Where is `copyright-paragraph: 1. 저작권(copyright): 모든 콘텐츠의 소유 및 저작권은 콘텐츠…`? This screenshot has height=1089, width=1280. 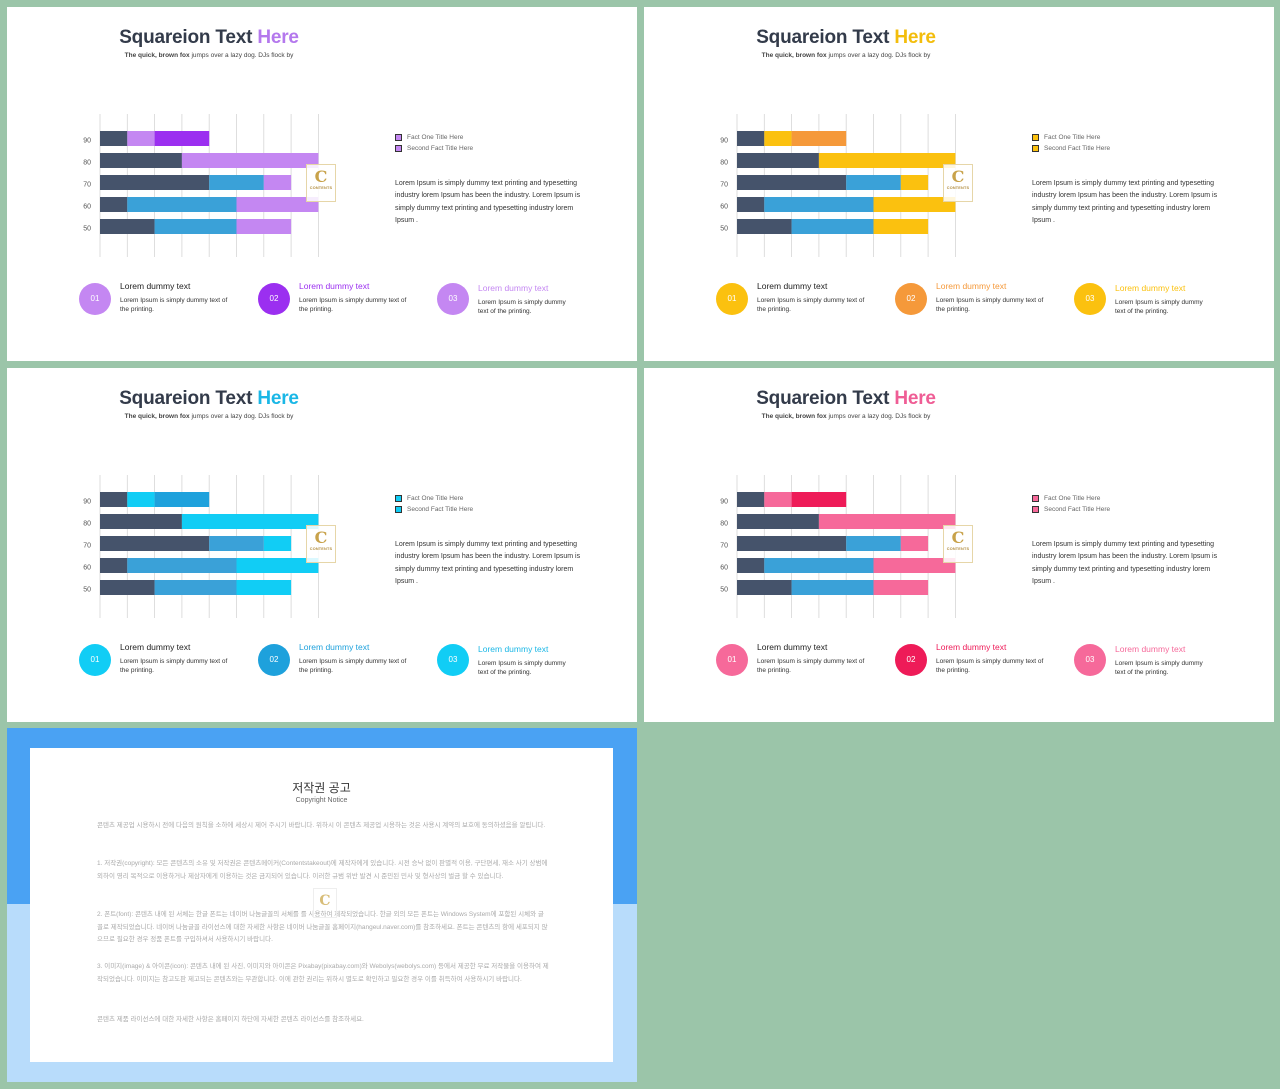 copyright-paragraph: 1. 저작권(copyright): 모든 콘텐츠의 소유 및 저작권은 콘텐츠… is located at coordinates (322, 870).